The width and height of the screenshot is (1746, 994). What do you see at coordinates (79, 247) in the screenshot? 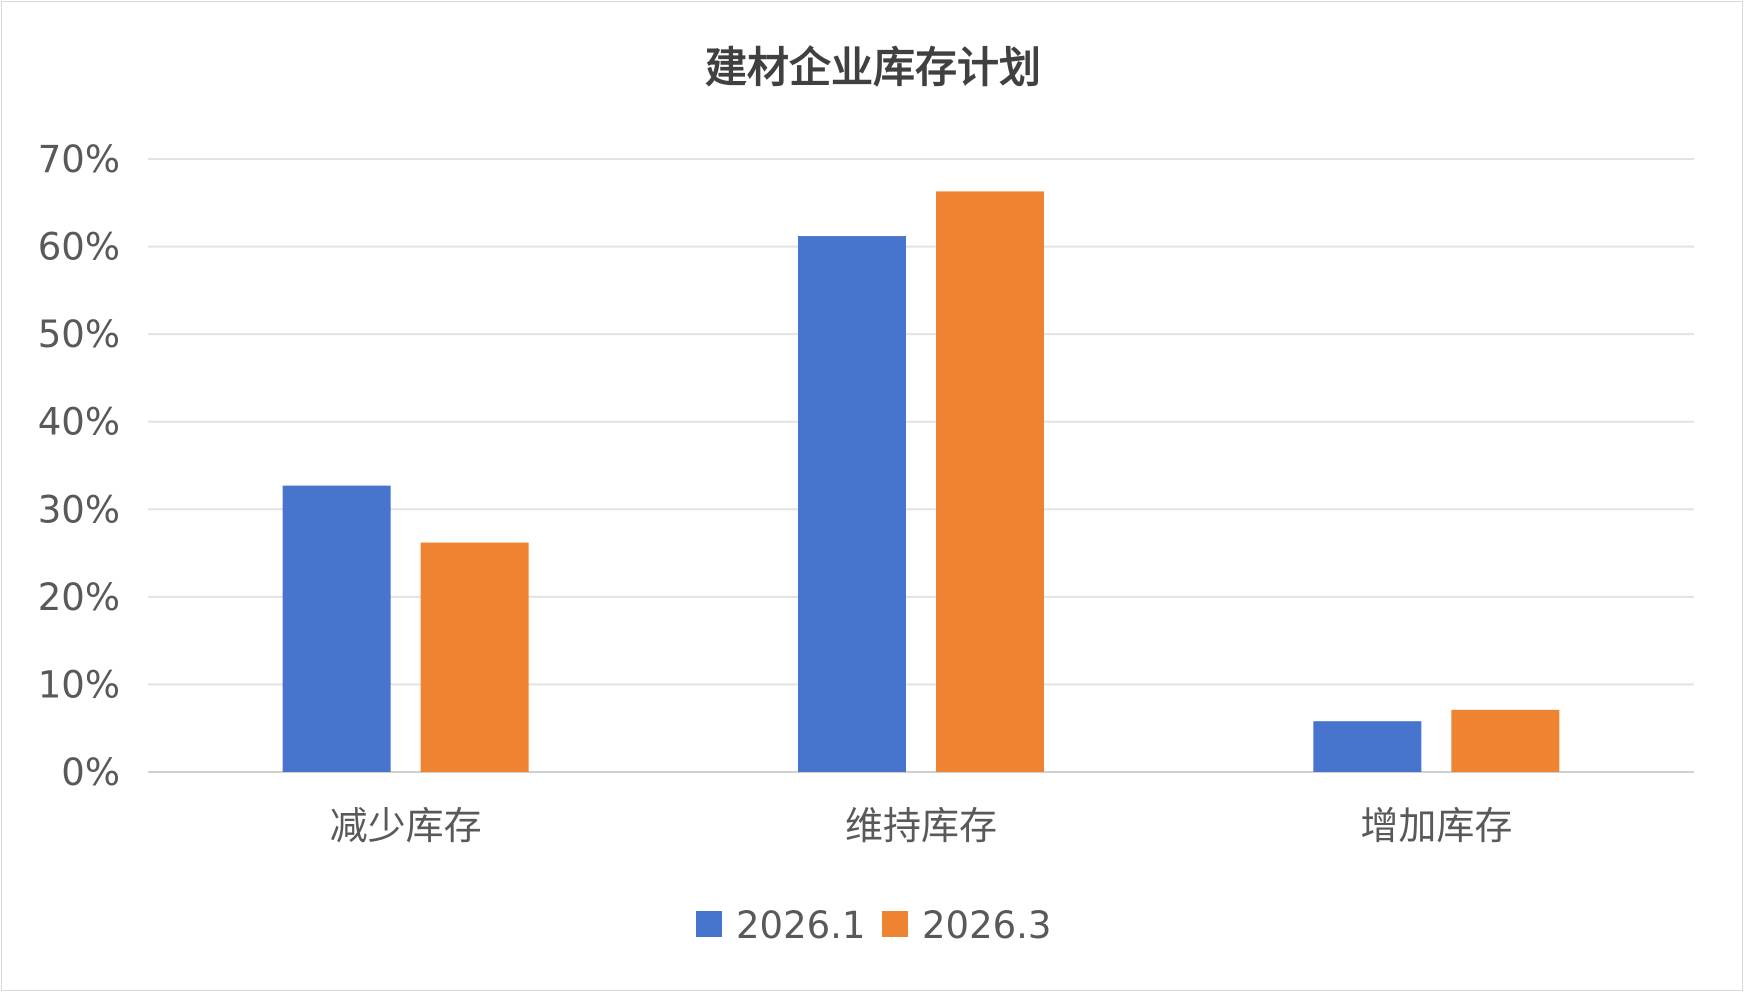
I see `y-tick-label: 60%` at bounding box center [79, 247].